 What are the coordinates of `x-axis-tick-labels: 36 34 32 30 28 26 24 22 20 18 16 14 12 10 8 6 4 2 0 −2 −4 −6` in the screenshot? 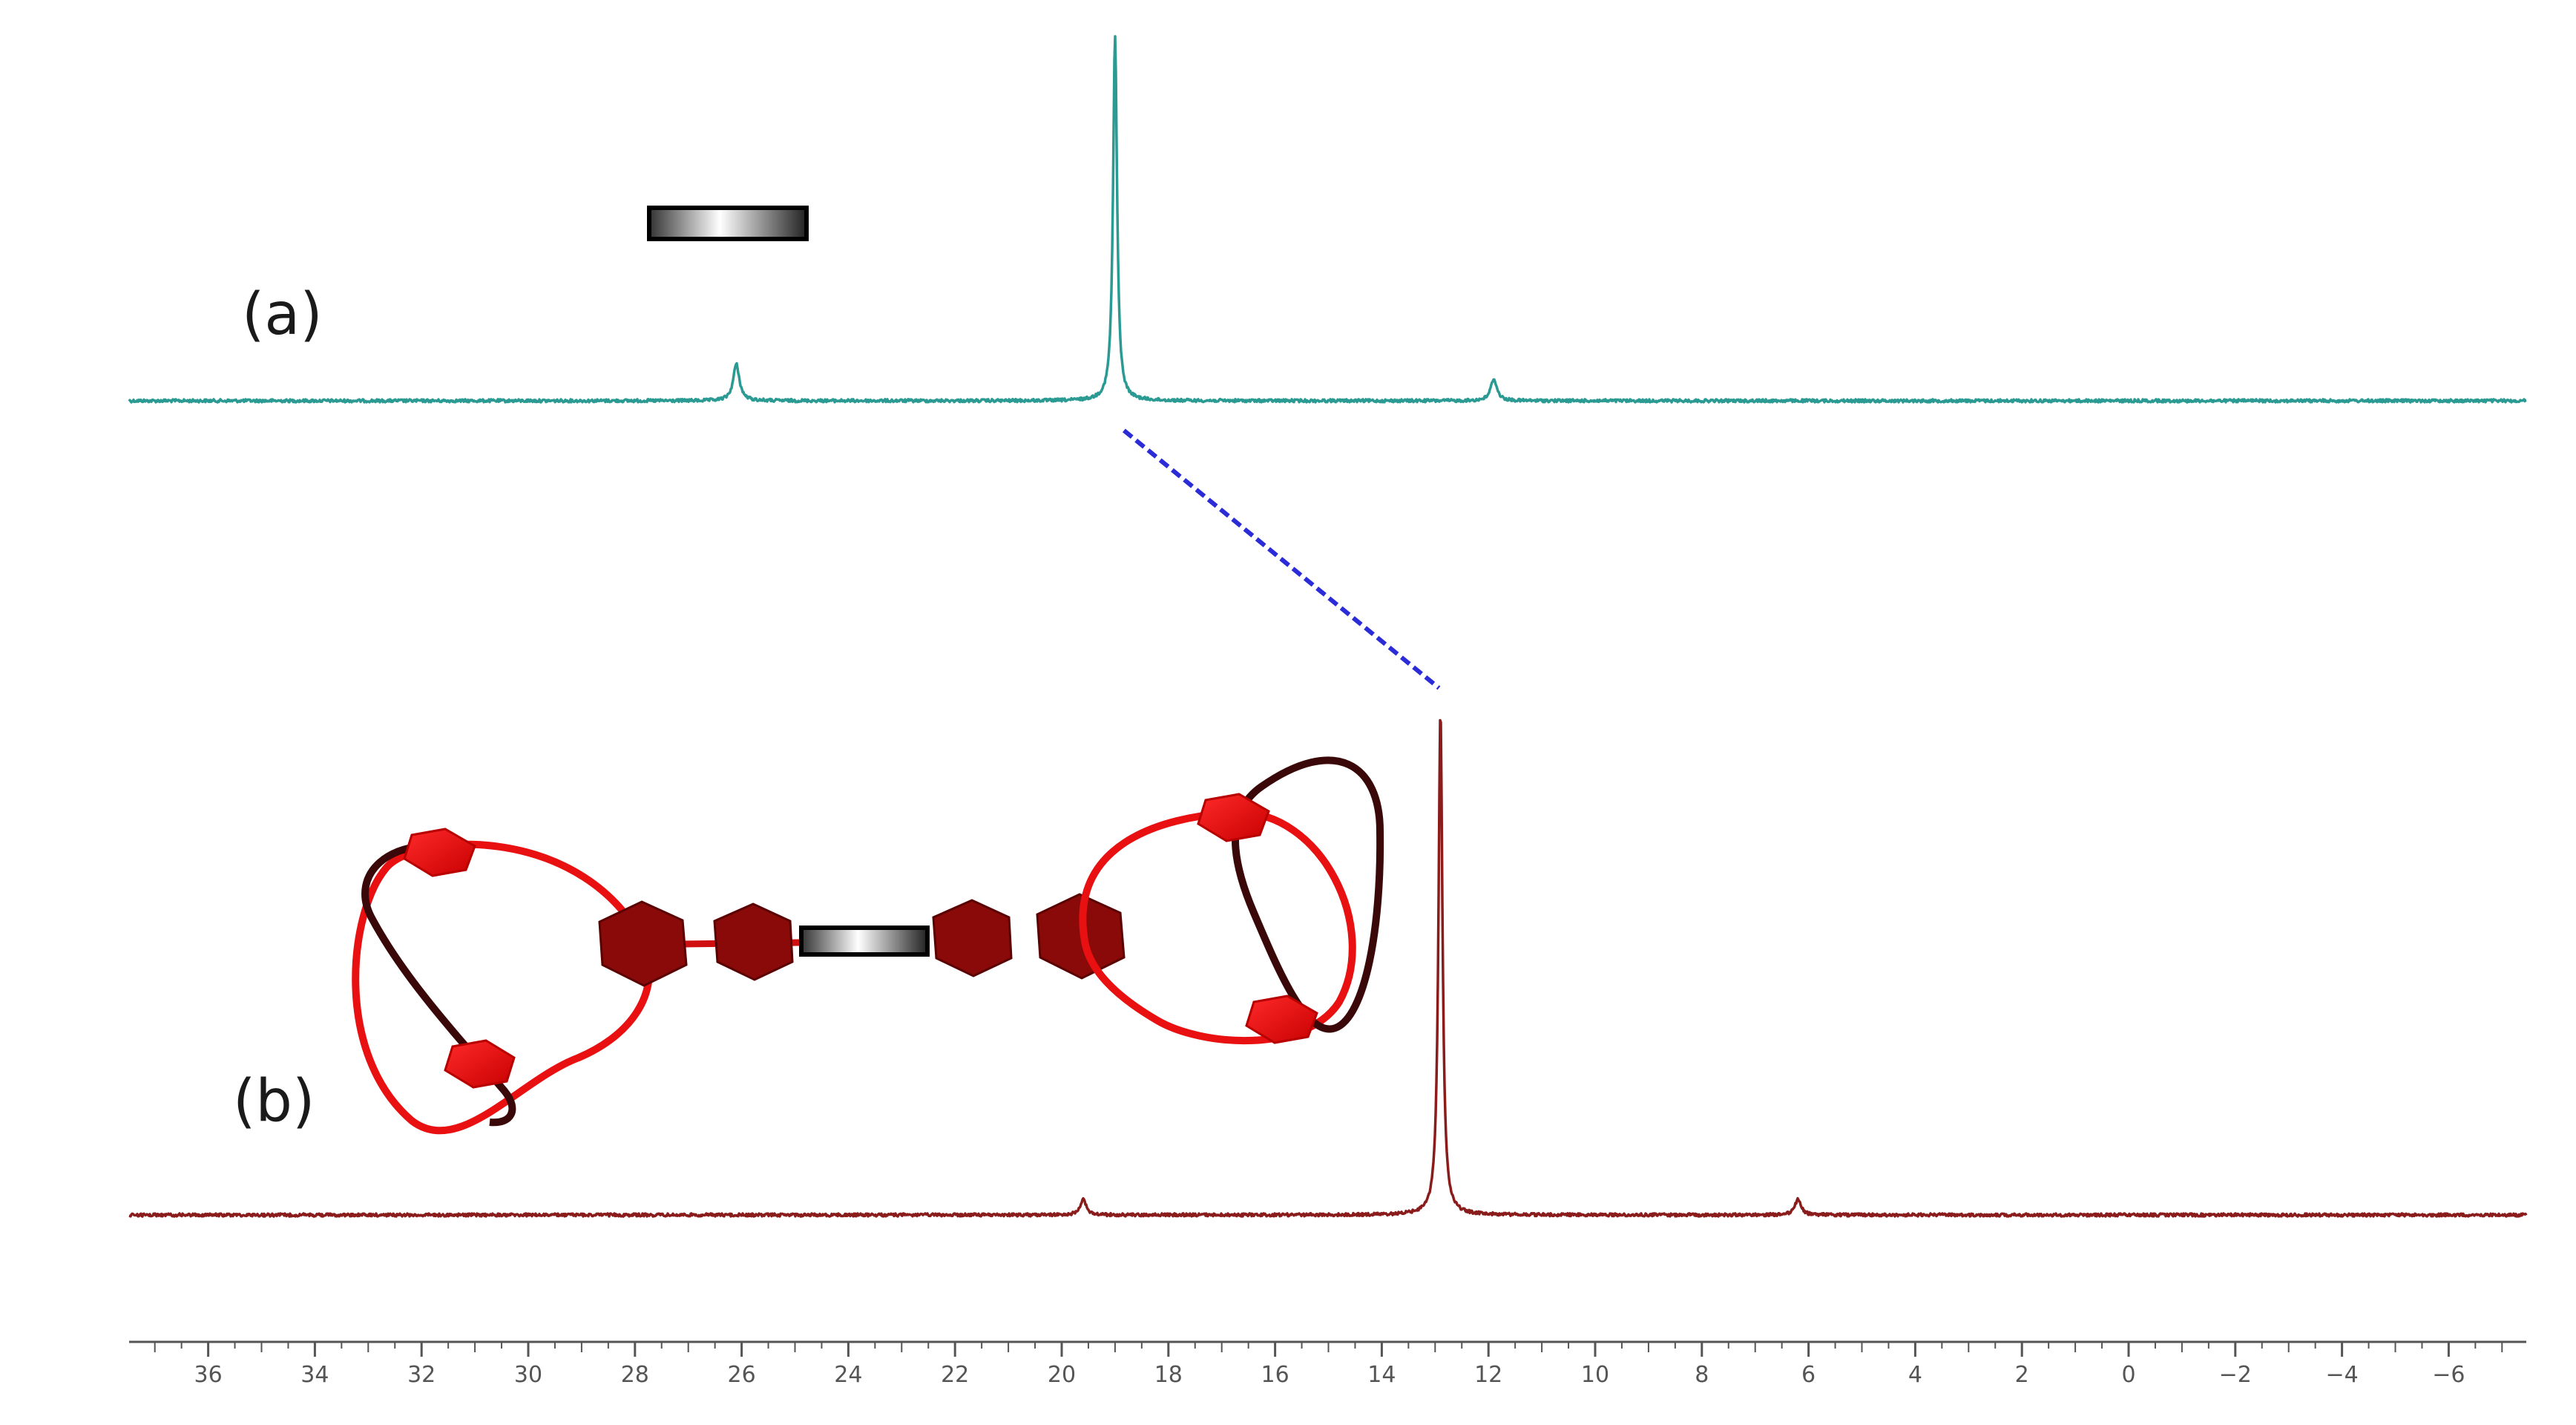 It's located at (1329, 1375).